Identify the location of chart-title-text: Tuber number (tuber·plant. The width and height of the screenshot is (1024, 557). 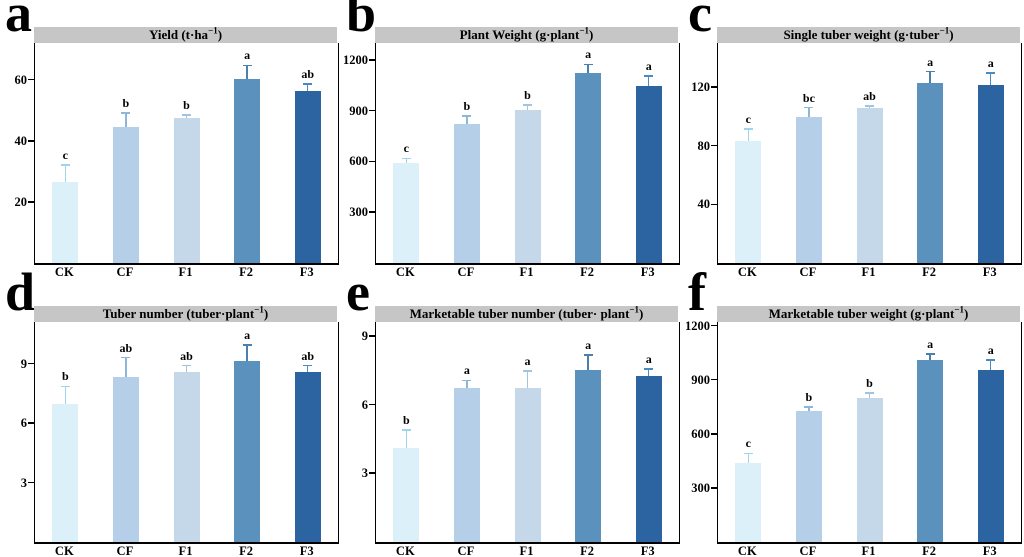
(178, 313).